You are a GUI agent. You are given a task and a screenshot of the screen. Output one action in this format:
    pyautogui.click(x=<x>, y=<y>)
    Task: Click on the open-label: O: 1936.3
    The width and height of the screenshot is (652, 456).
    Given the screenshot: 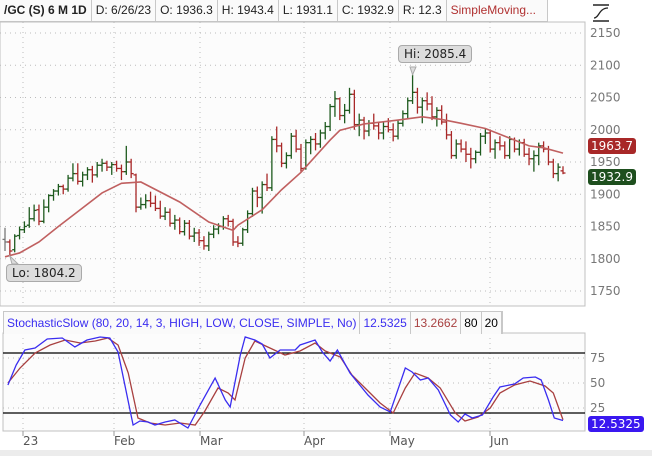 What is the action you would take?
    pyautogui.click(x=187, y=10)
    